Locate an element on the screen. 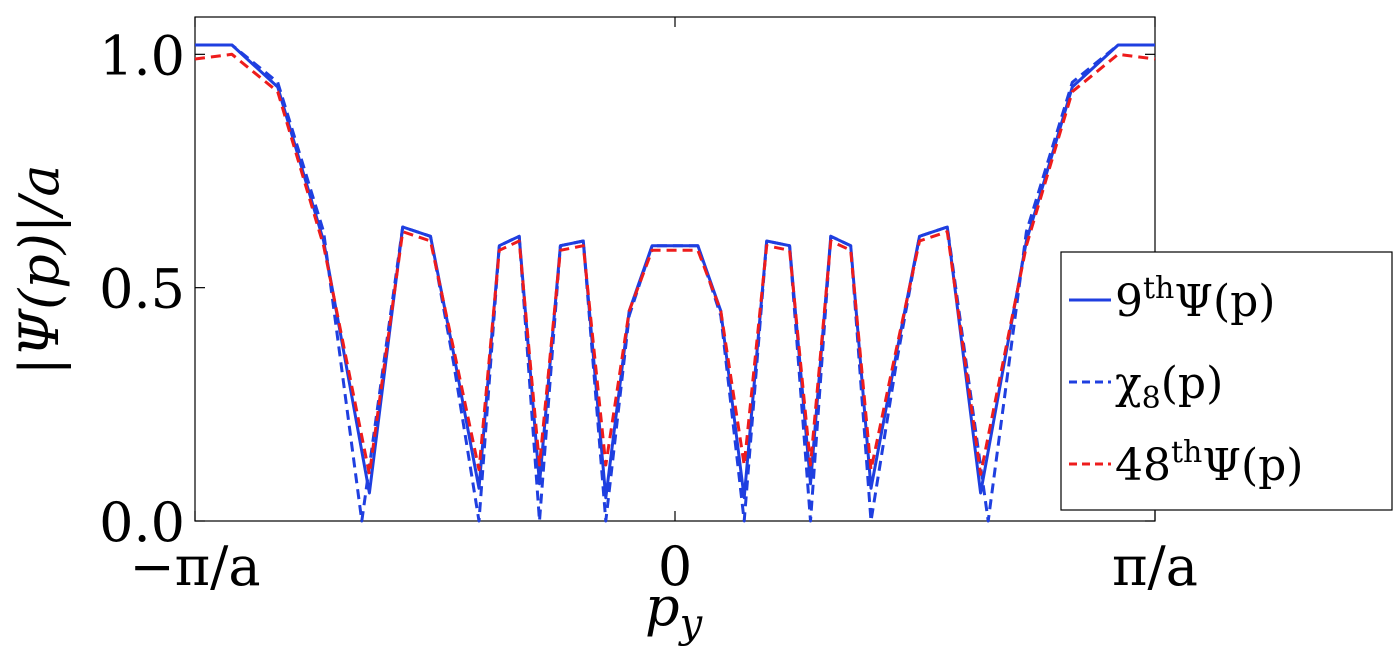  y-tick-label: 0.5 is located at coordinates (142, 289).